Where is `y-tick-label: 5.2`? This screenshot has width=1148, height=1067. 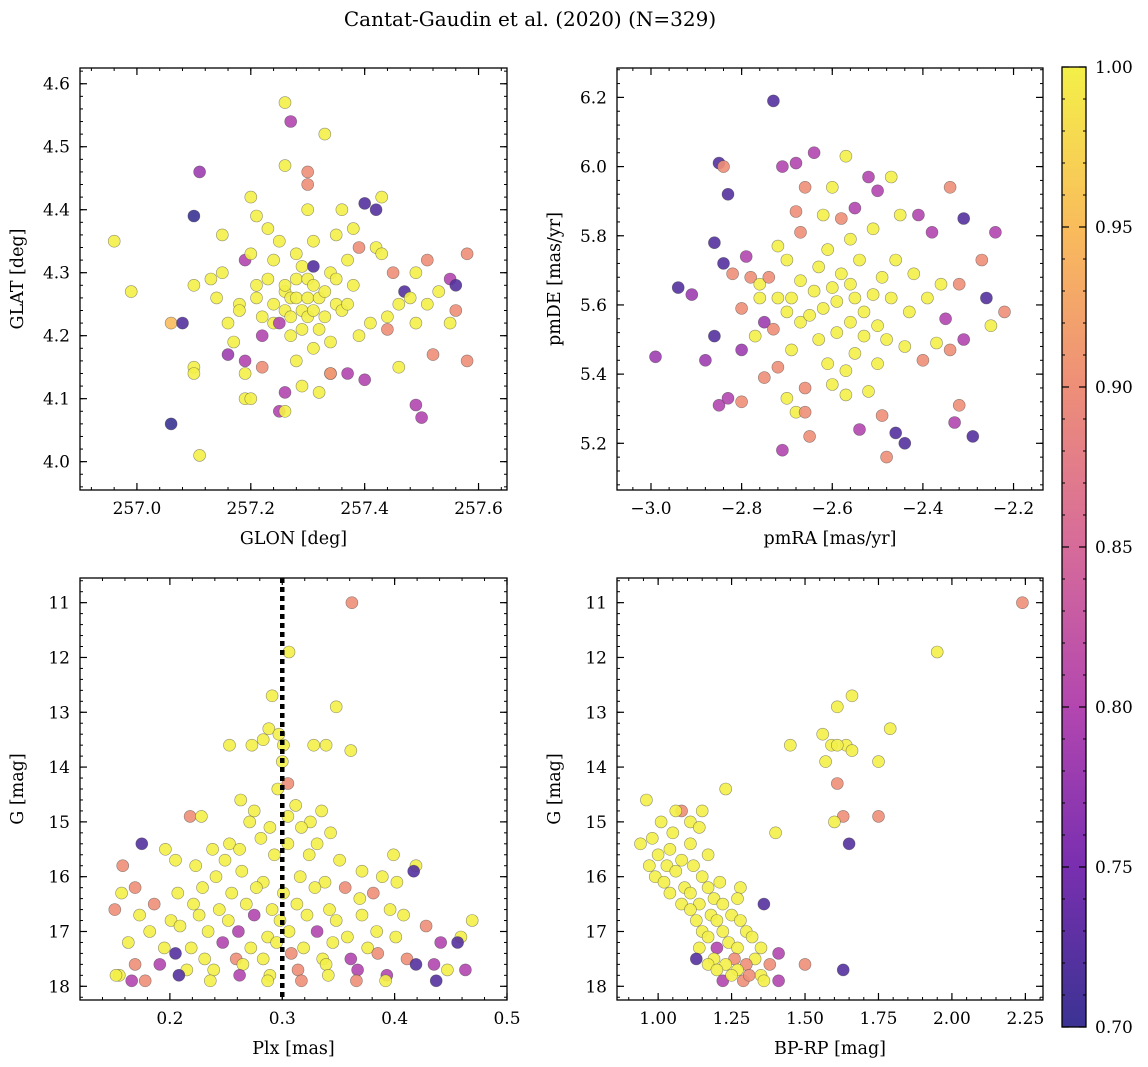 y-tick-label: 5.2 is located at coordinates (593, 444).